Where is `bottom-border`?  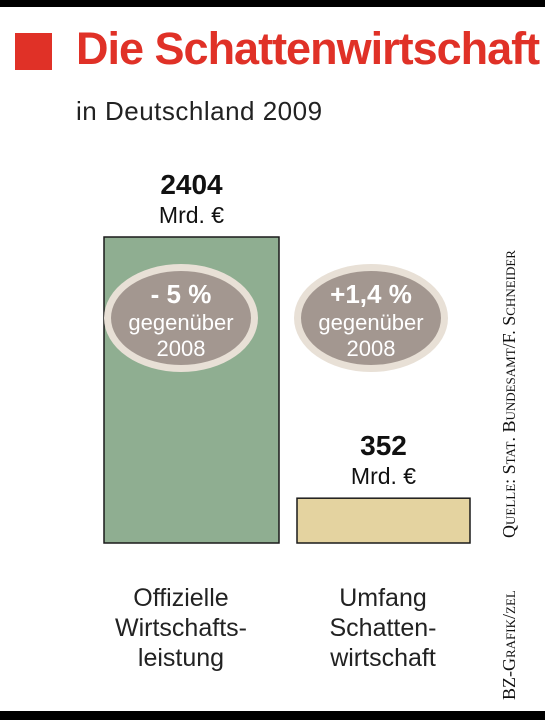 bottom-border is located at coordinates (272, 715).